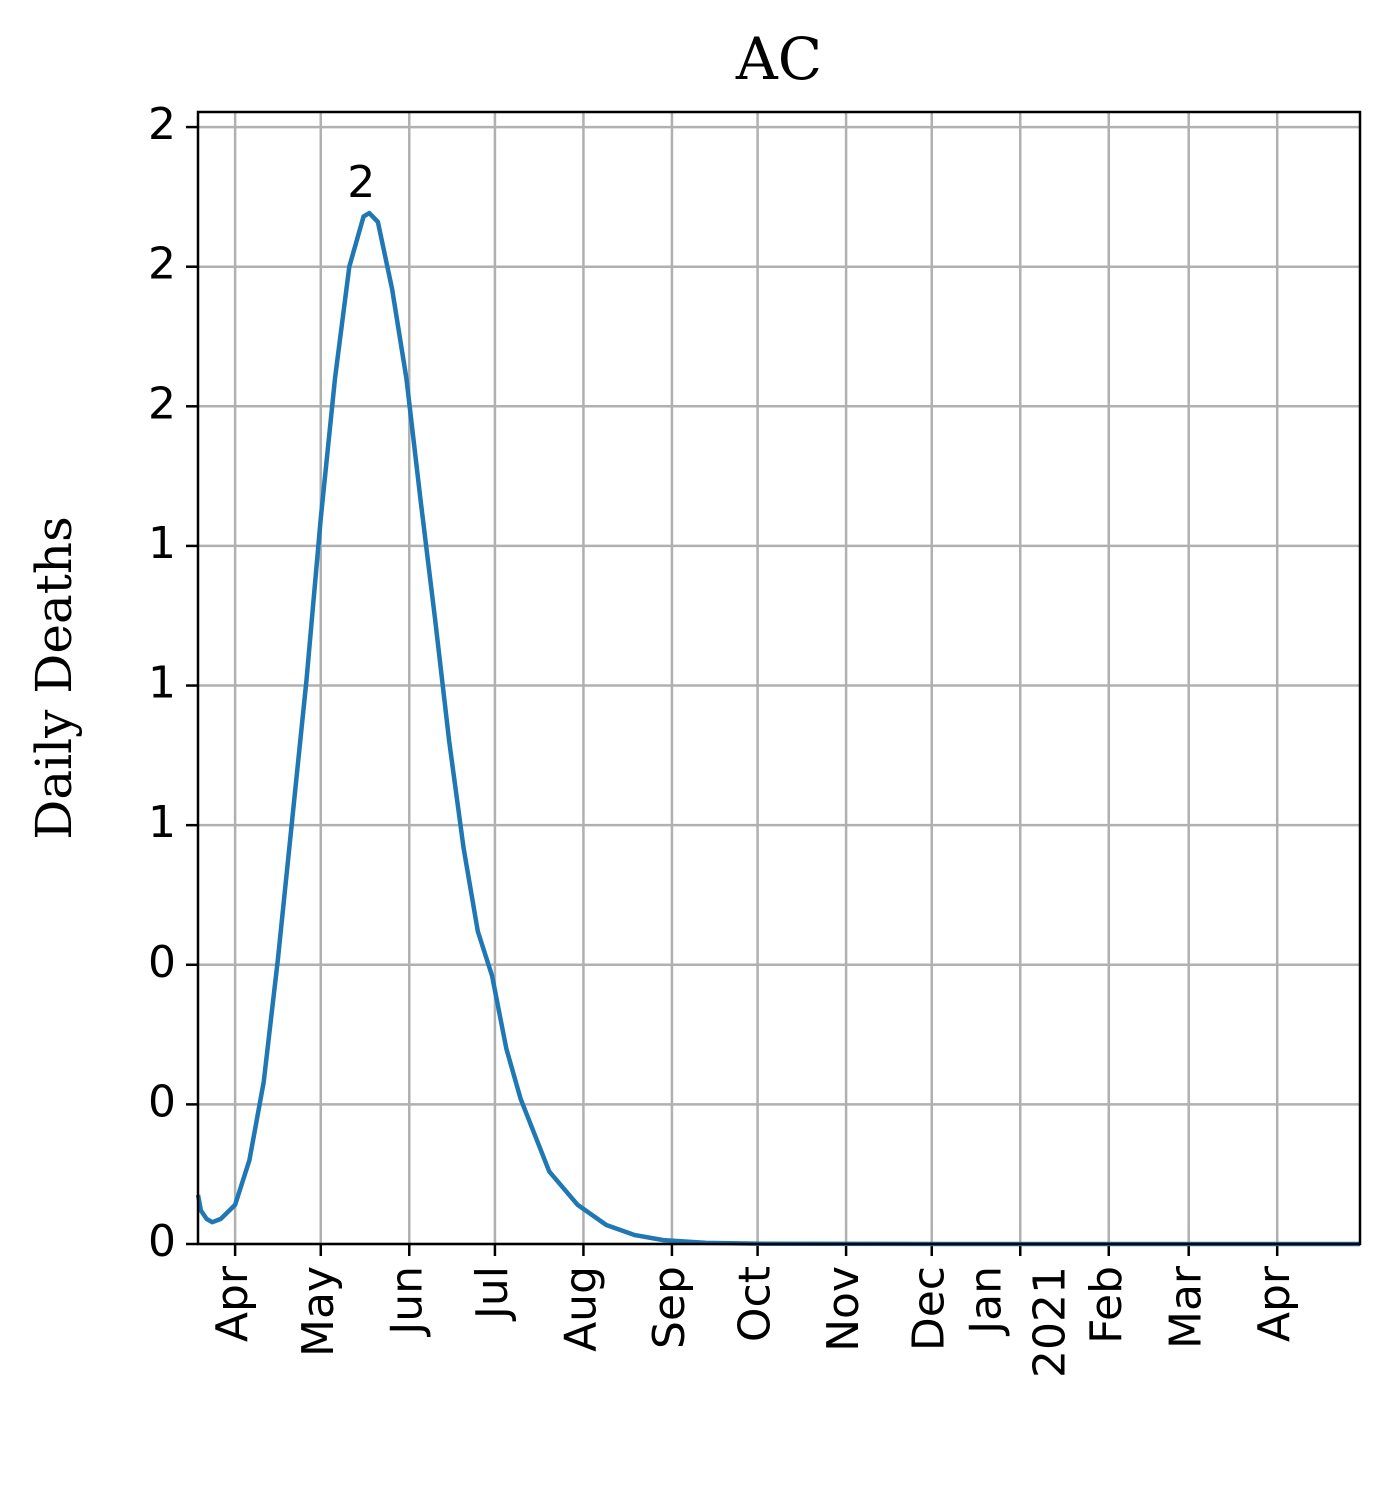  I want to click on x-tick-label: Mar, so click(1186, 1307).